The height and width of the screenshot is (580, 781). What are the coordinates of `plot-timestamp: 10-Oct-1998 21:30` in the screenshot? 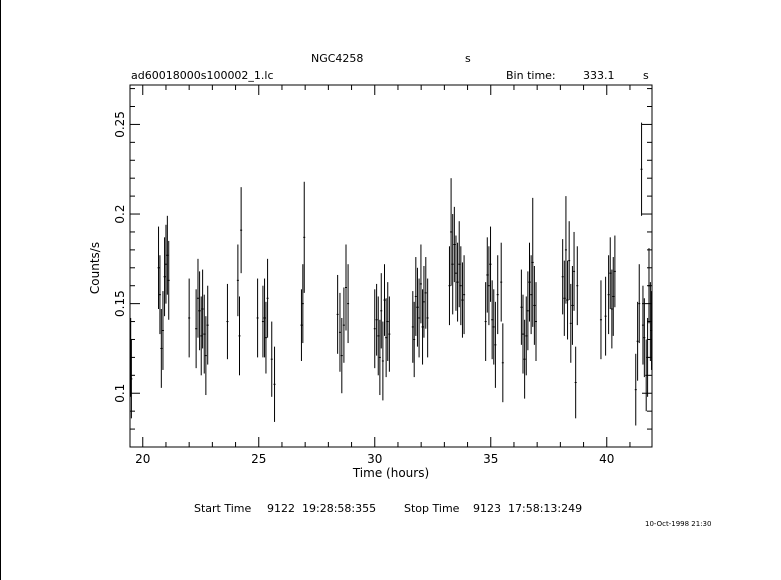 It's located at (678, 524).